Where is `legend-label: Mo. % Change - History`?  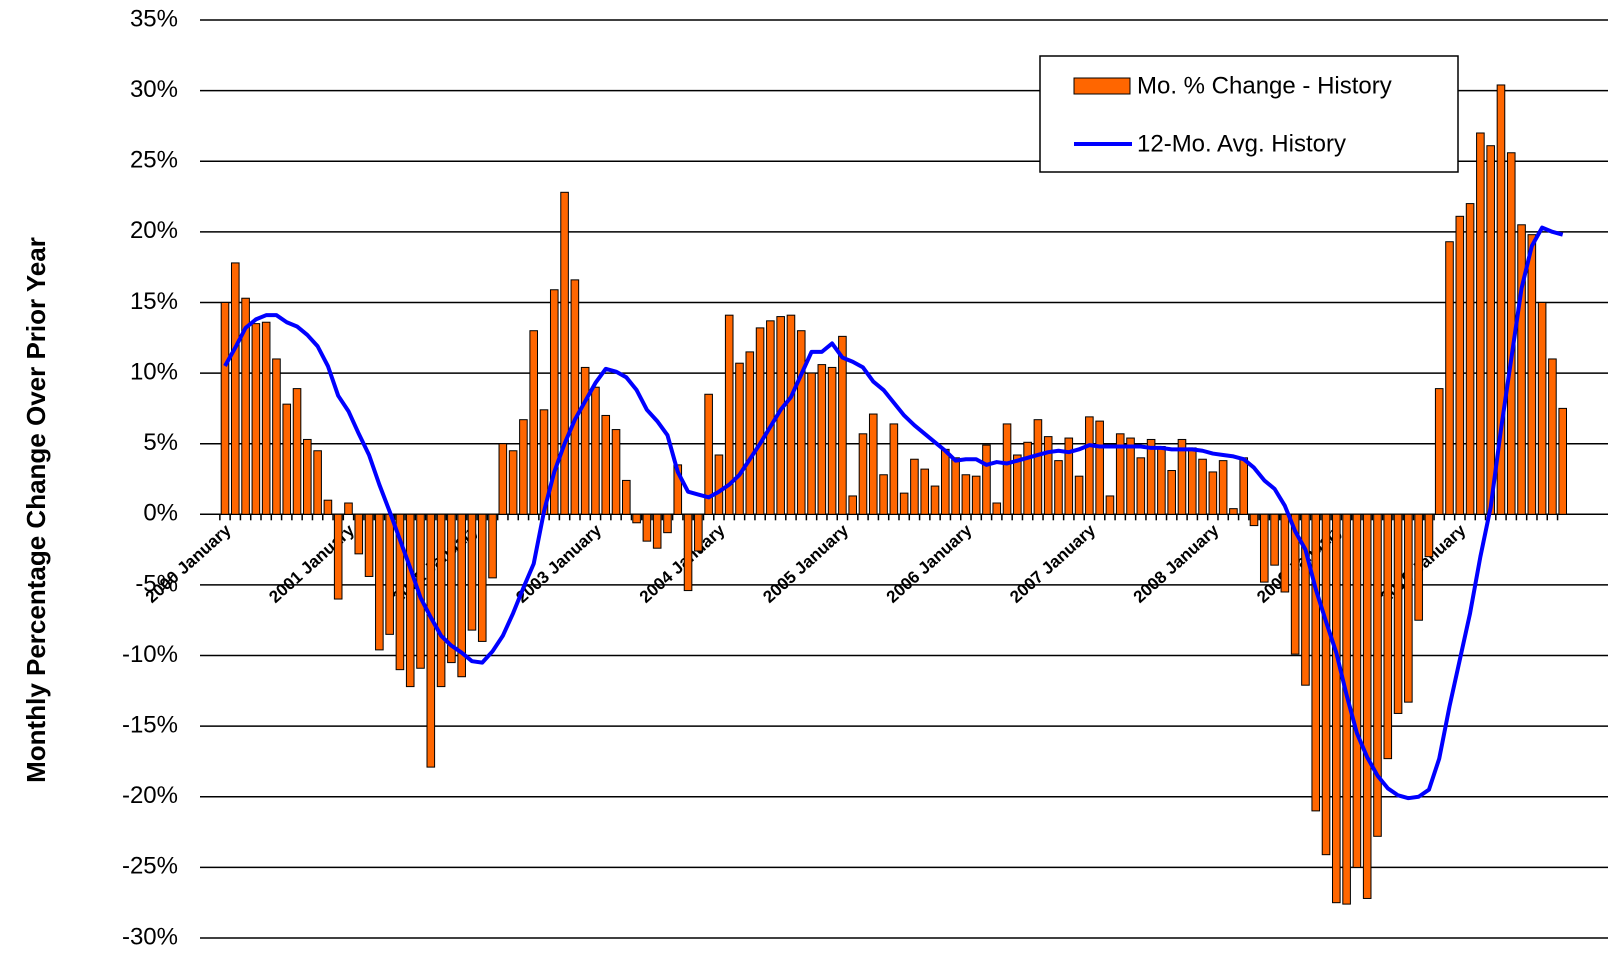 legend-label: Mo. % Change - History is located at coordinates (1264, 85).